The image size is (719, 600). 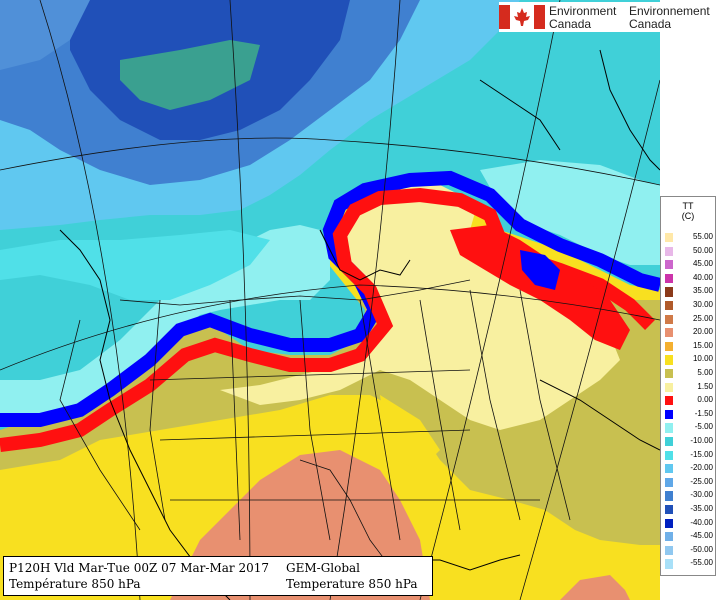 I want to click on legend-entry: 50.00, so click(x=690, y=250).